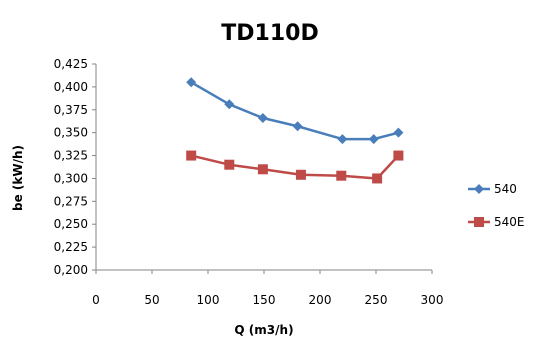  What do you see at coordinates (509, 222) in the screenshot?
I see `legend-label: 540E` at bounding box center [509, 222].